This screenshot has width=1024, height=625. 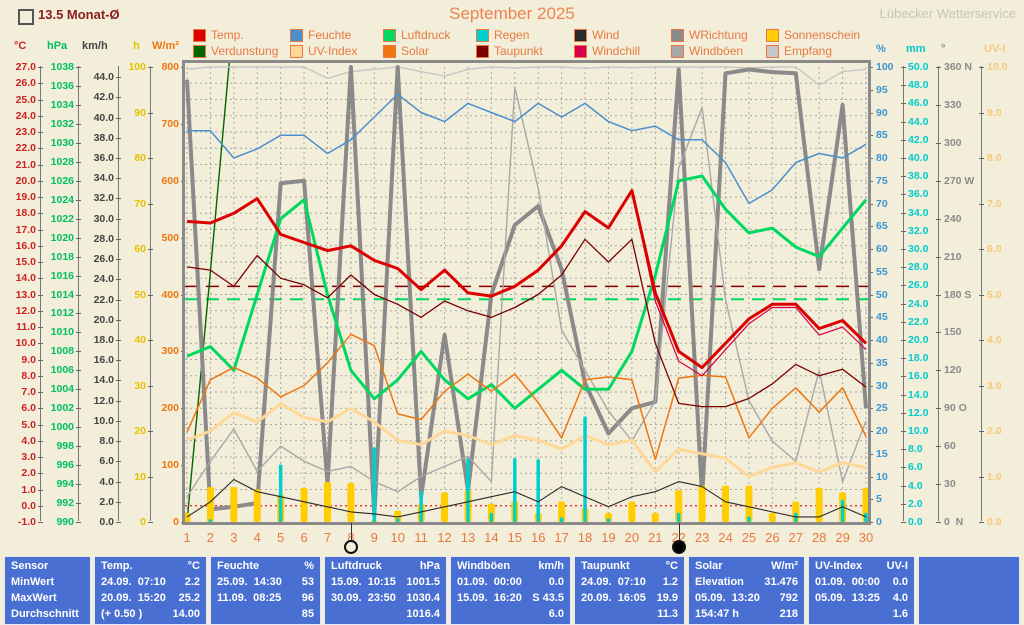 What do you see at coordinates (95, 46) in the screenshot?
I see `axis-unit-kmh: km/h` at bounding box center [95, 46].